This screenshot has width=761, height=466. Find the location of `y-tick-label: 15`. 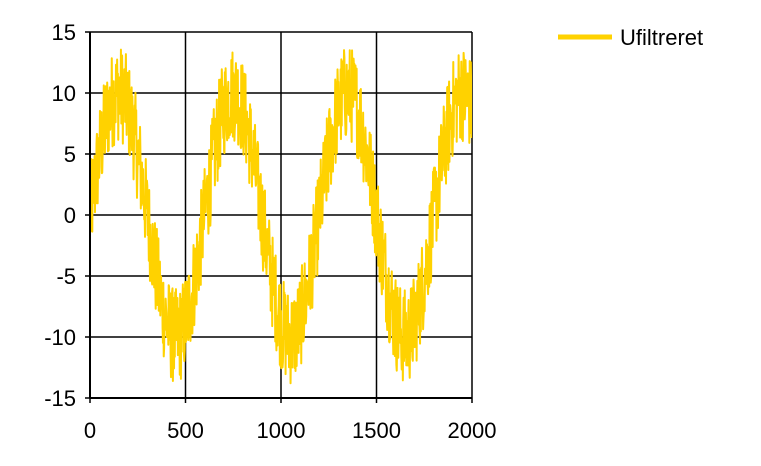

y-tick-label: 15 is located at coordinates (64, 32).